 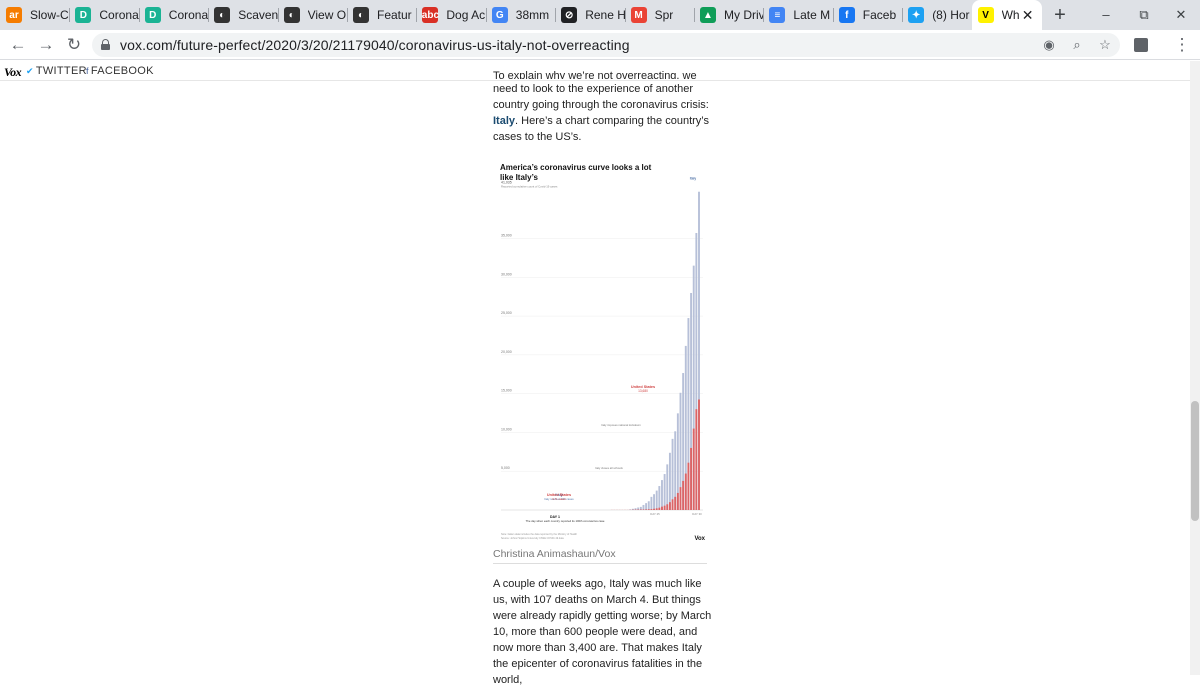 I want to click on tab-label: (8) Hor, so click(x=950, y=15).